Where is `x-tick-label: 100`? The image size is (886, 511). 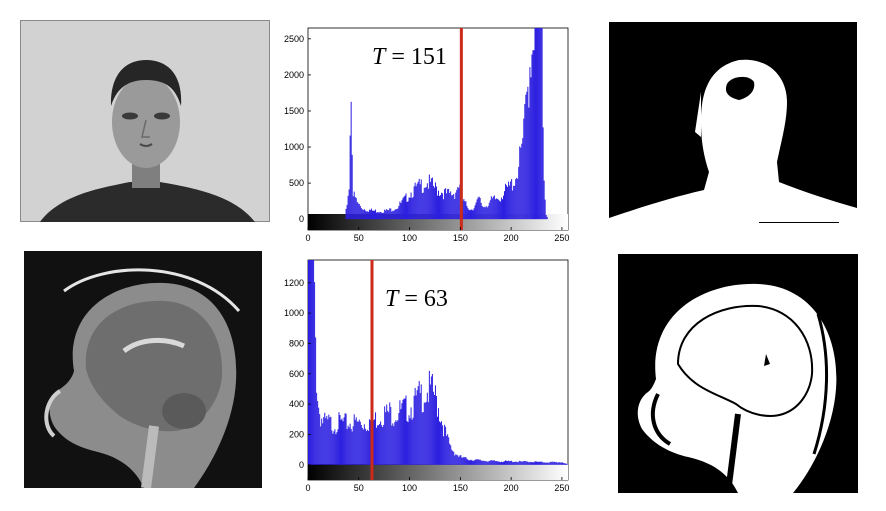
x-tick-label: 100 is located at coordinates (409, 238).